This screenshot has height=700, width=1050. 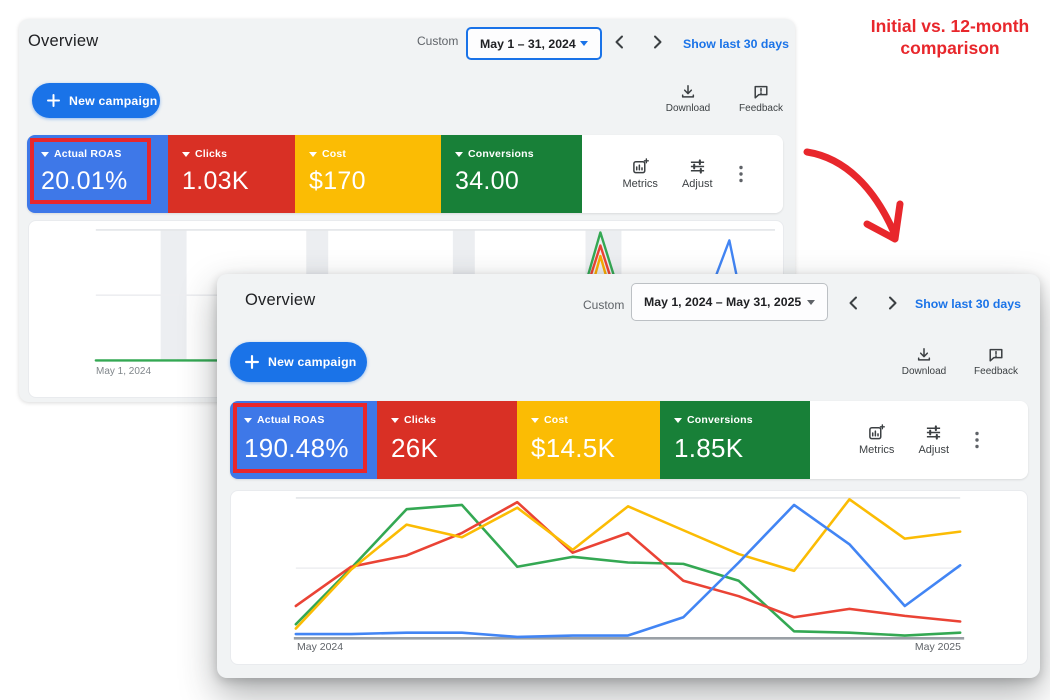 I want to click on metric-label-row: Actual ROAS, so click(x=310, y=420).